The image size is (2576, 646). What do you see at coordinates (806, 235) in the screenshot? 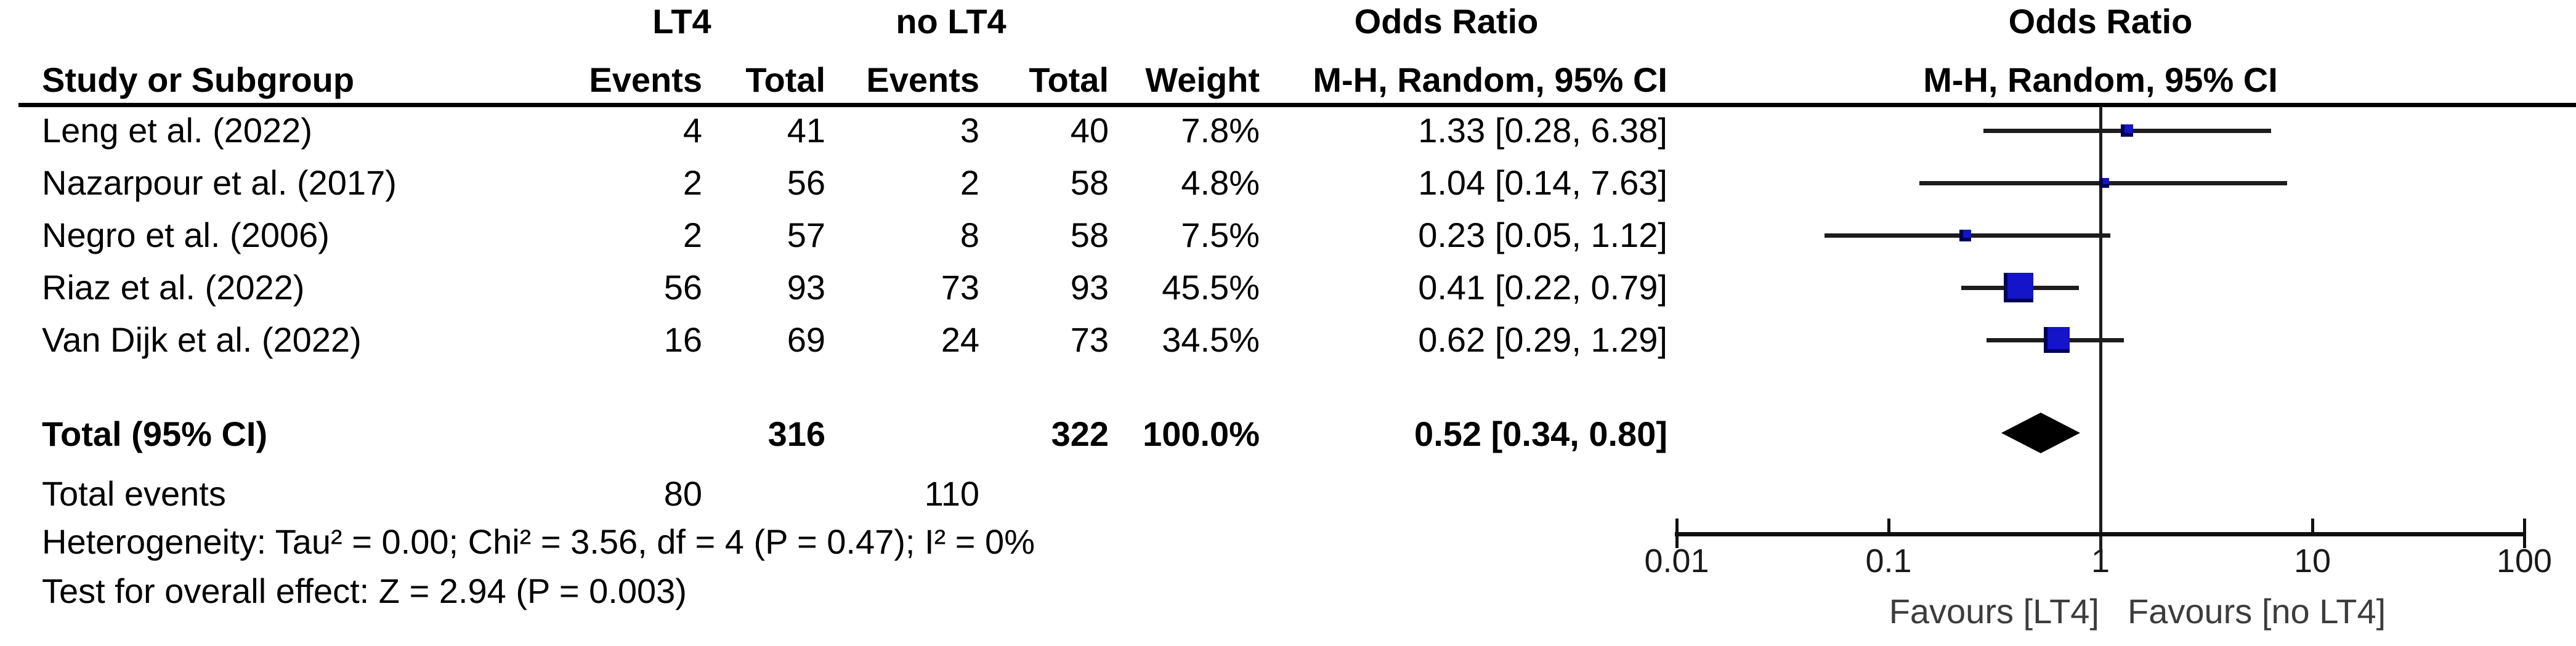
I see `lt4-total-value: 57` at bounding box center [806, 235].